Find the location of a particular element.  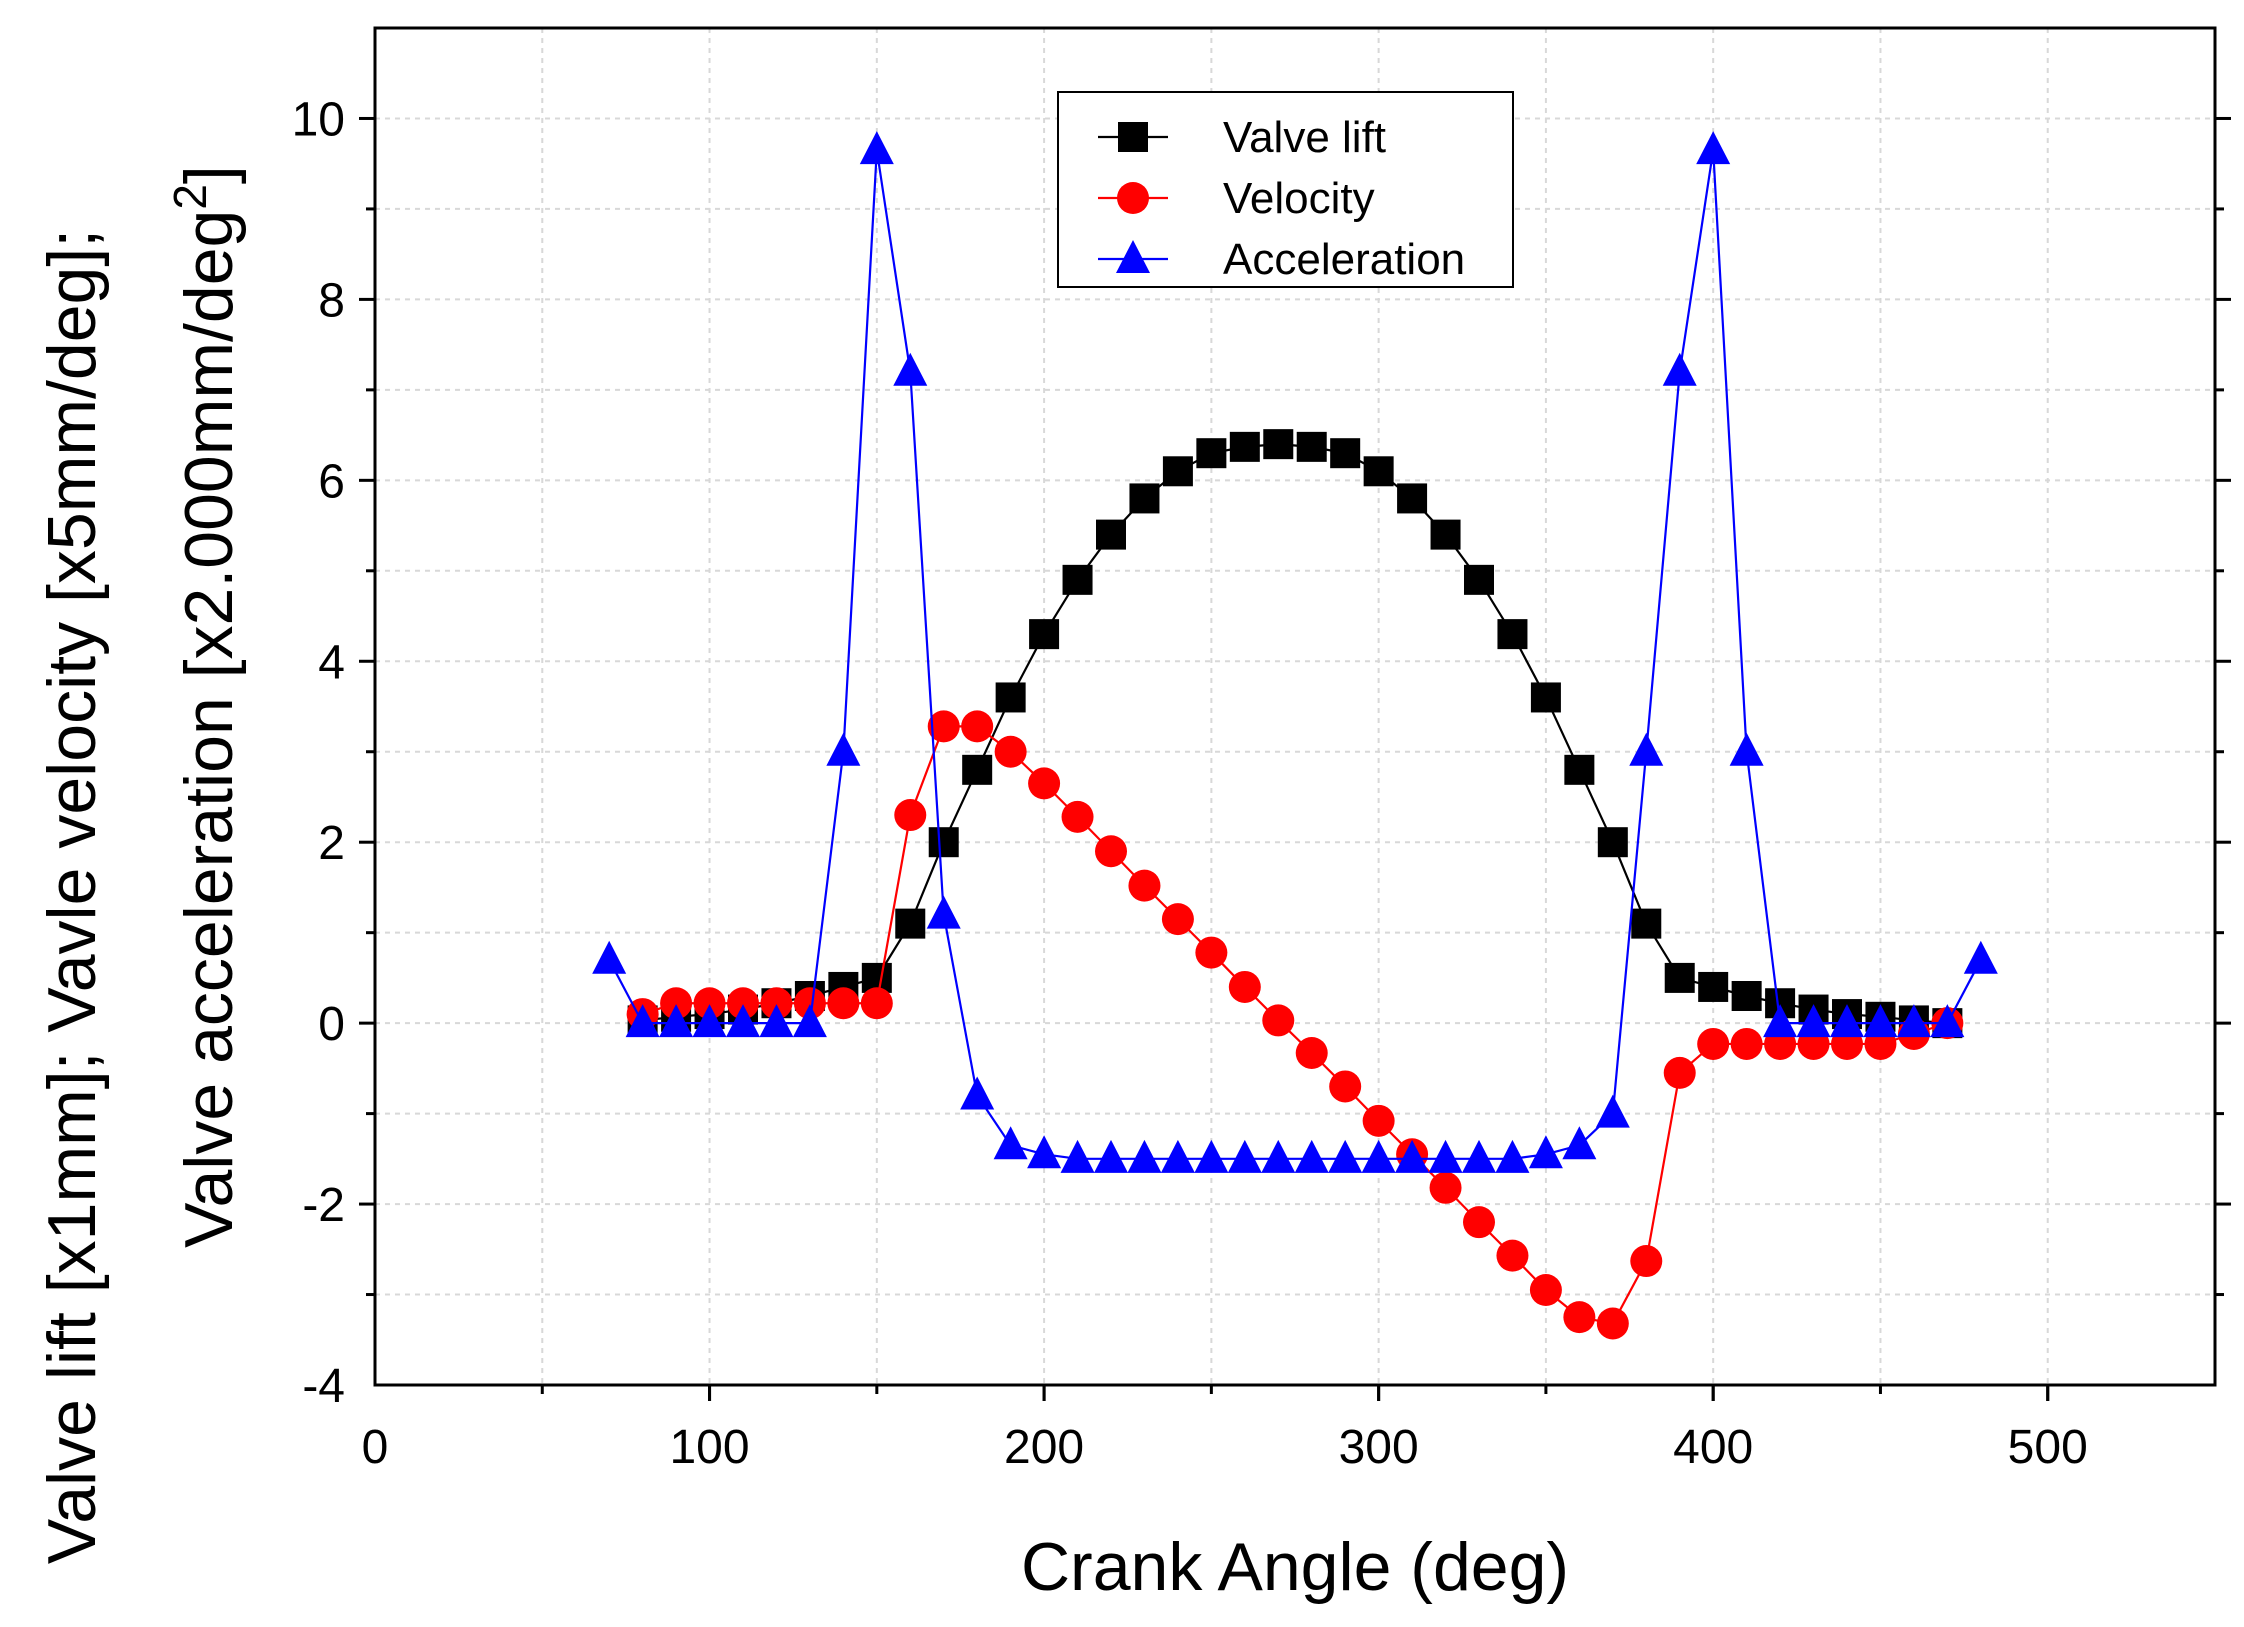

legend-item: Valve lift is located at coordinates (1242, 137).